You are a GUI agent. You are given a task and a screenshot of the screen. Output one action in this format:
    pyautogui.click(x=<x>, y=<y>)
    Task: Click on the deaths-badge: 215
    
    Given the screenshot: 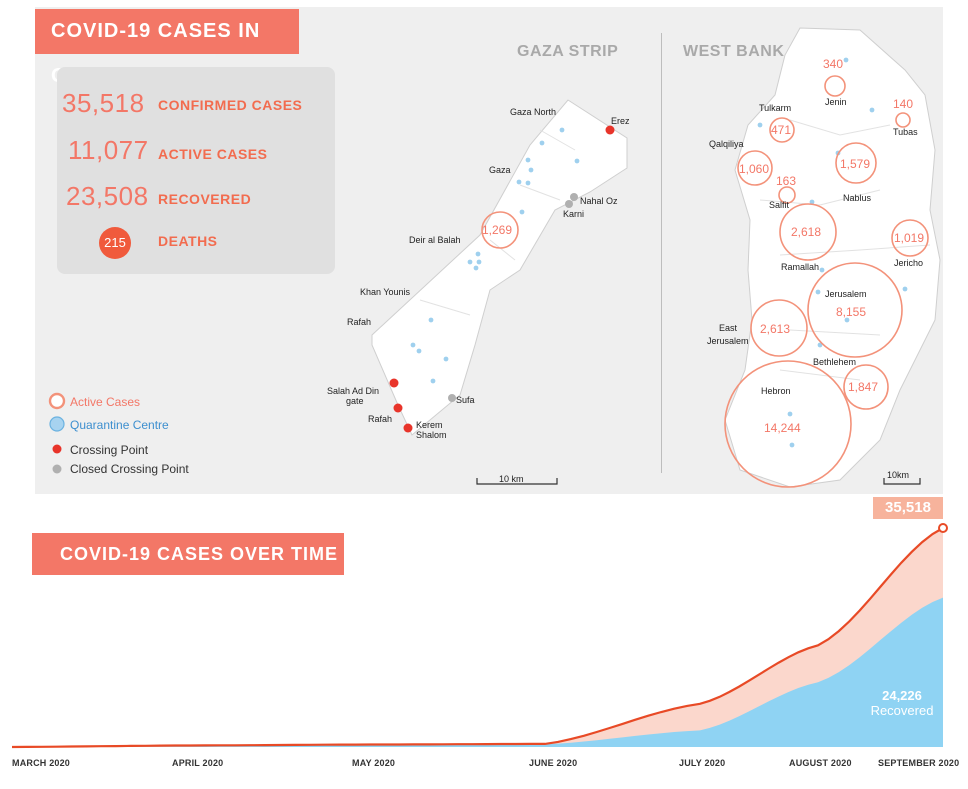 What is the action you would take?
    pyautogui.click(x=115, y=243)
    